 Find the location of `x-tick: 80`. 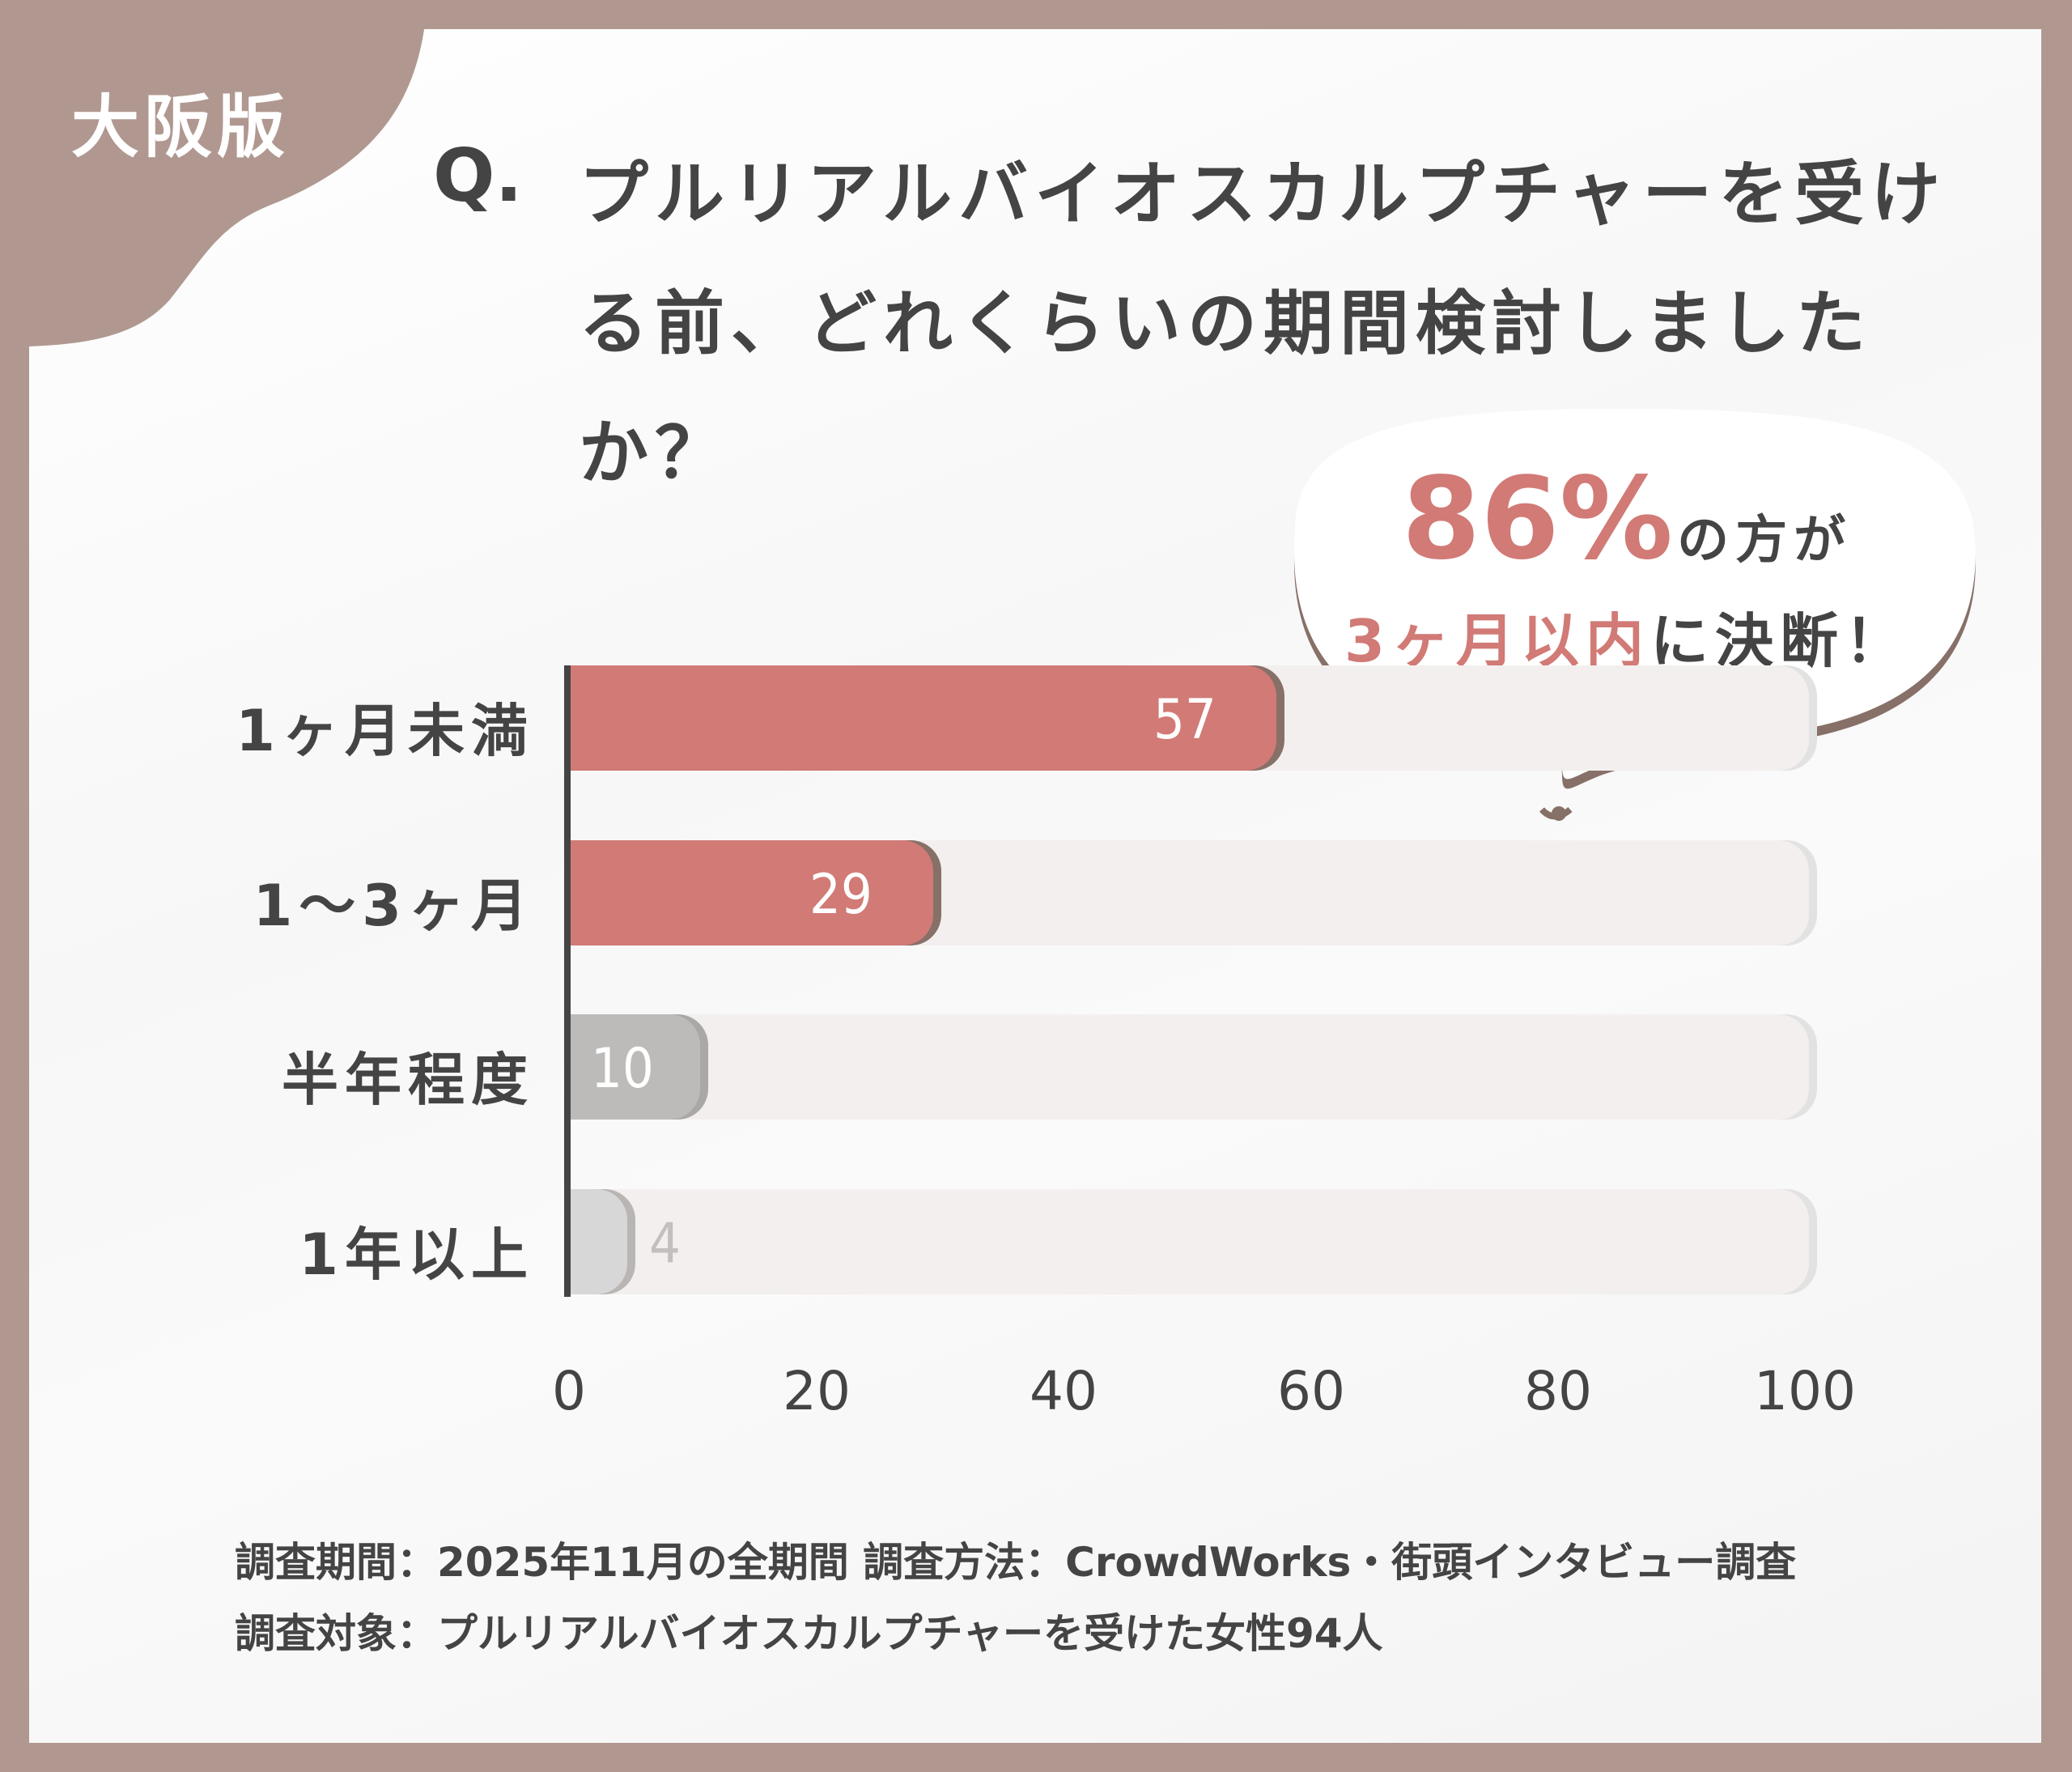

x-tick: 80 is located at coordinates (1558, 1391).